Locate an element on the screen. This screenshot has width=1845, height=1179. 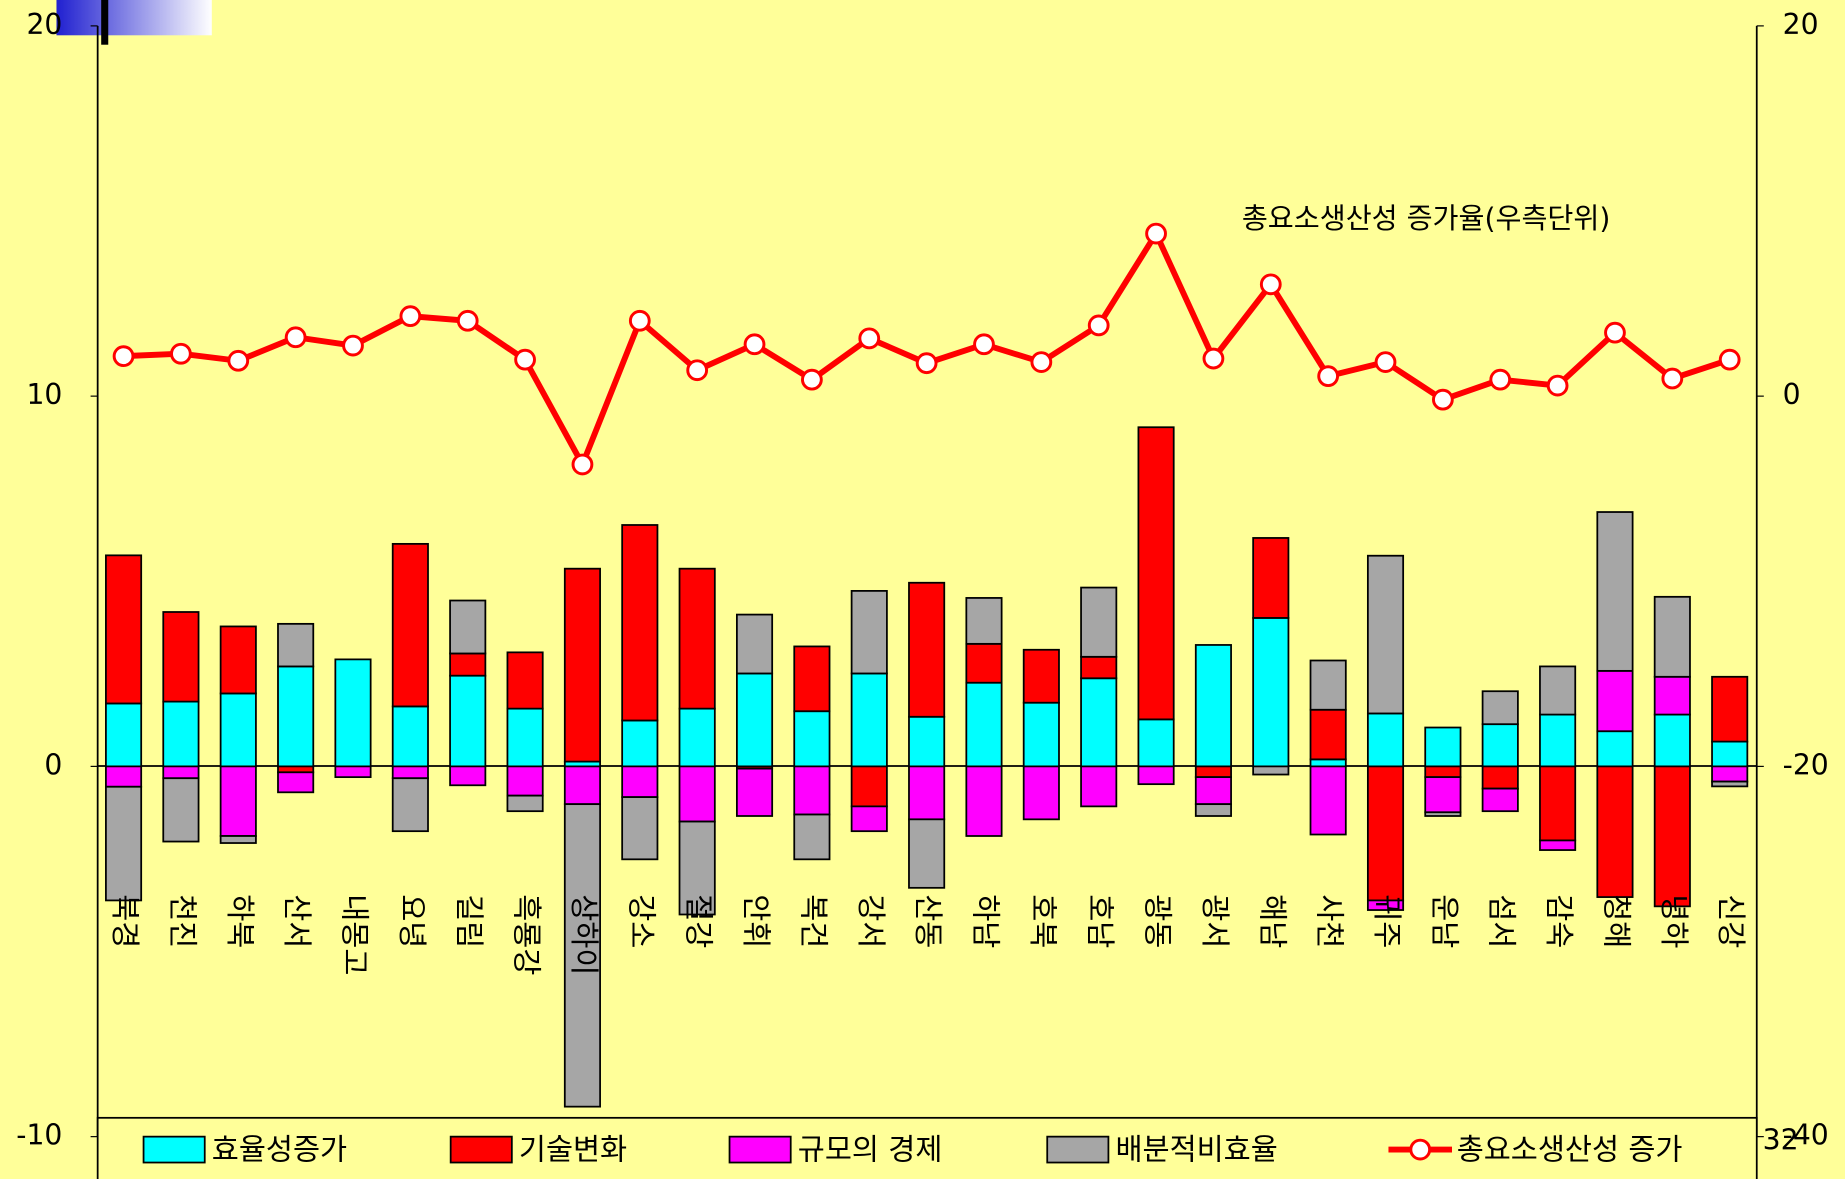
y-tick-label: -10 is located at coordinates (39, 1135).